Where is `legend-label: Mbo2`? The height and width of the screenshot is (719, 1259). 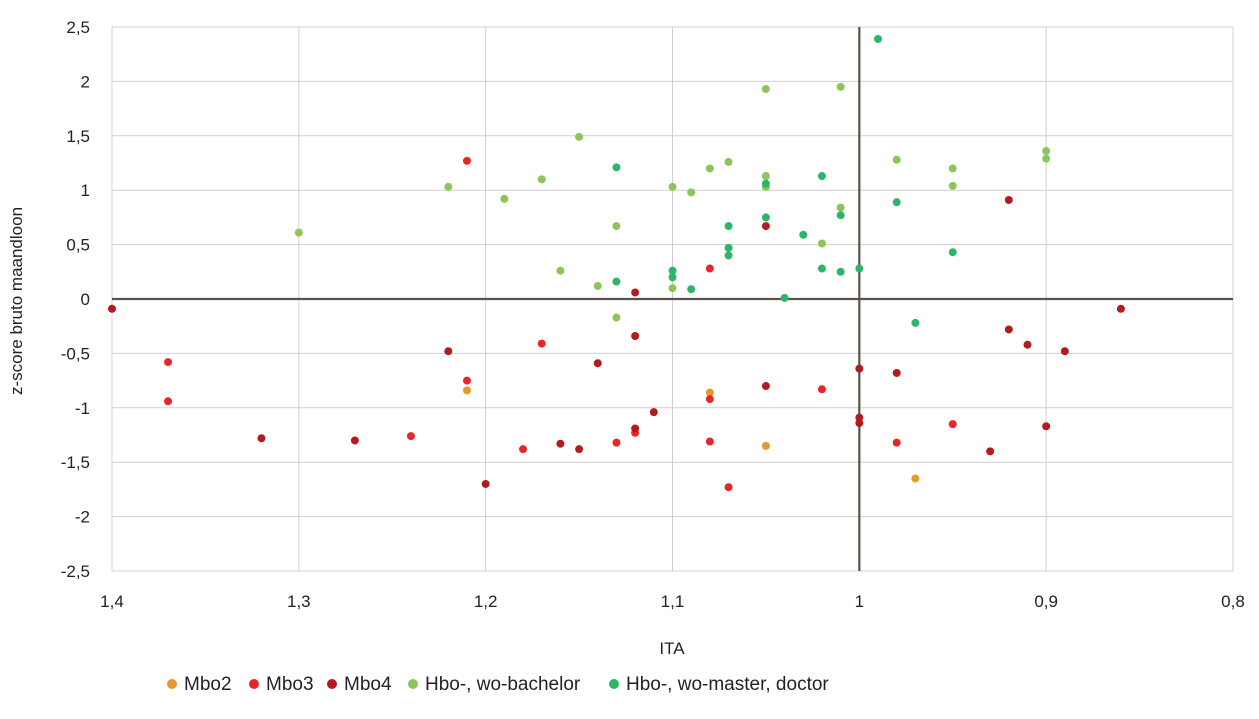
legend-label: Mbo2 is located at coordinates (208, 684).